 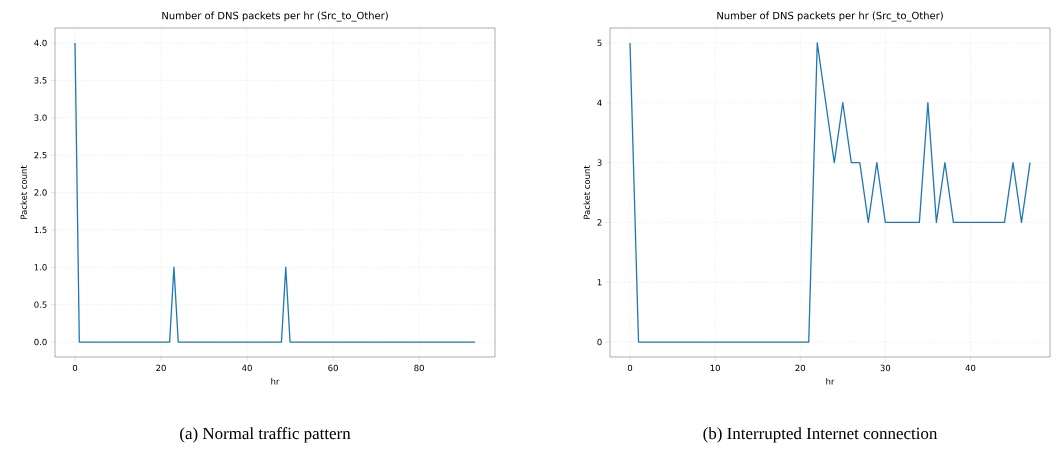 What do you see at coordinates (40, 304) in the screenshot?
I see `y-tick-label: 0.5` at bounding box center [40, 304].